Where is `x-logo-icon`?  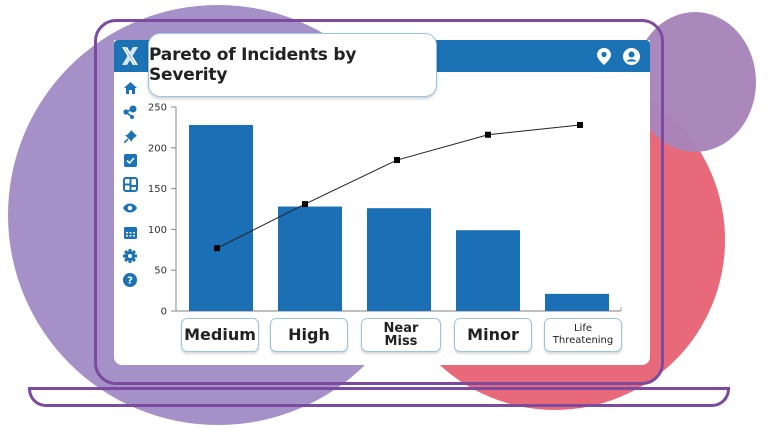 x-logo-icon is located at coordinates (130, 56).